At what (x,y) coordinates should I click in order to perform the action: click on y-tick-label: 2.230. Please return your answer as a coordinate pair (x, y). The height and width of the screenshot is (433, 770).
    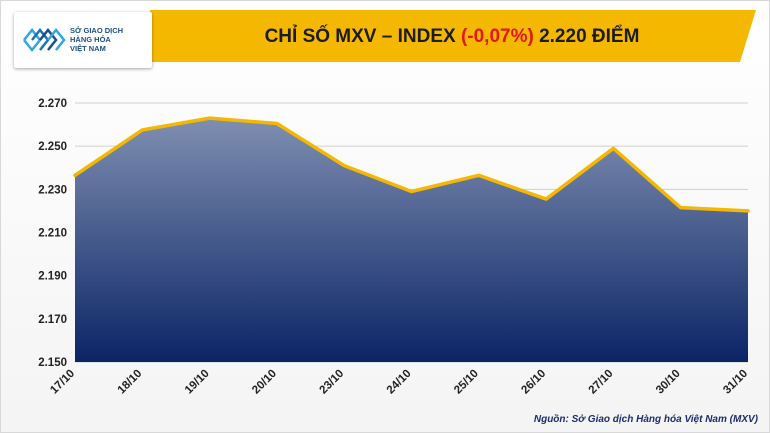
    Looking at the image, I should click on (52, 190).